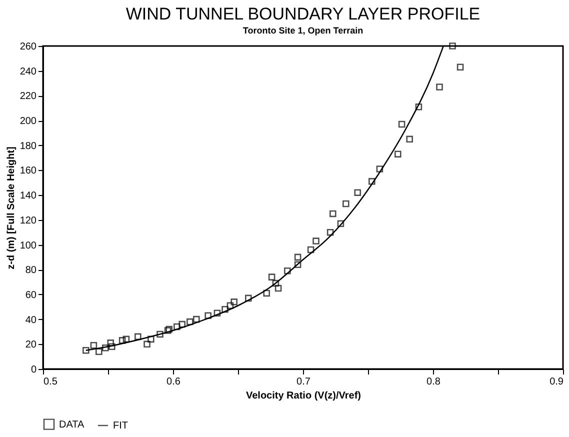  What do you see at coordinates (304, 396) in the screenshot?
I see `x-axis-title: Velocity Ratio (V(z)/Vref)` at bounding box center [304, 396].